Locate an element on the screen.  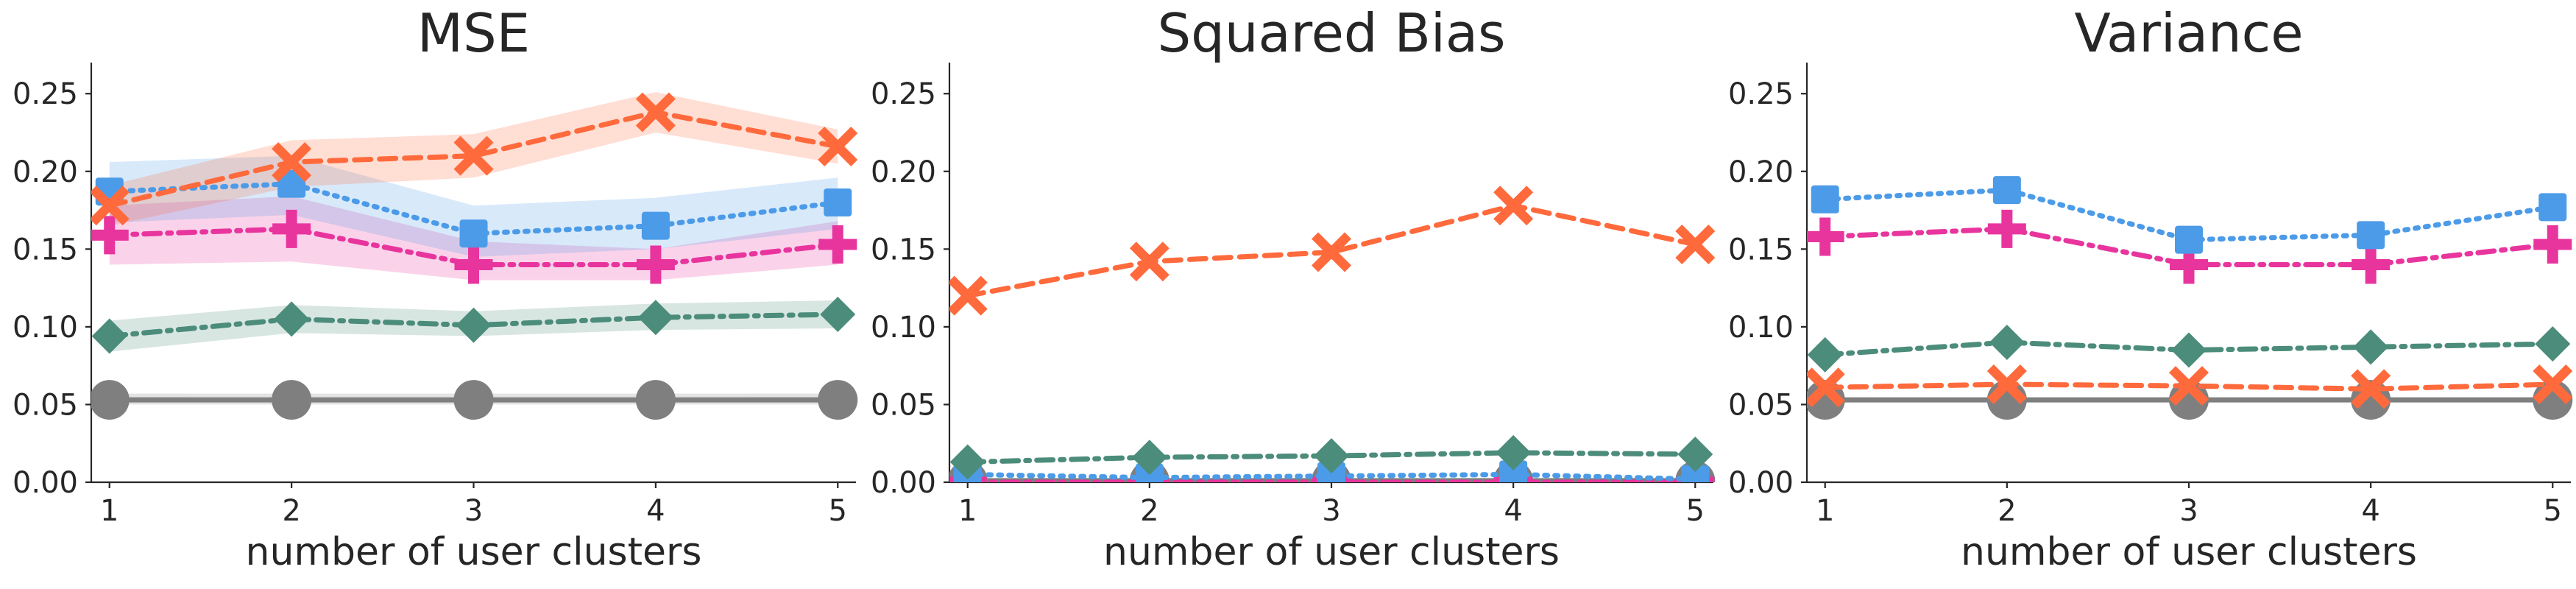
panel-title: Variance is located at coordinates (2188, 33).